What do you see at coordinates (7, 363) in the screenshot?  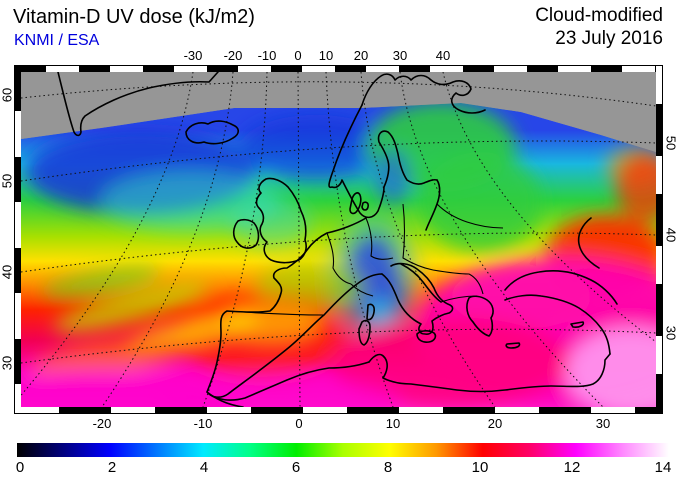 I see `left-tick: 30` at bounding box center [7, 363].